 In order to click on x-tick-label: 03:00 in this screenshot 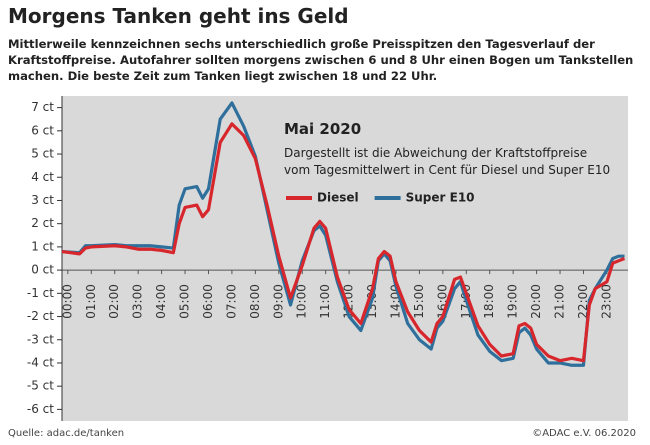, I will do `click(138, 301)`.